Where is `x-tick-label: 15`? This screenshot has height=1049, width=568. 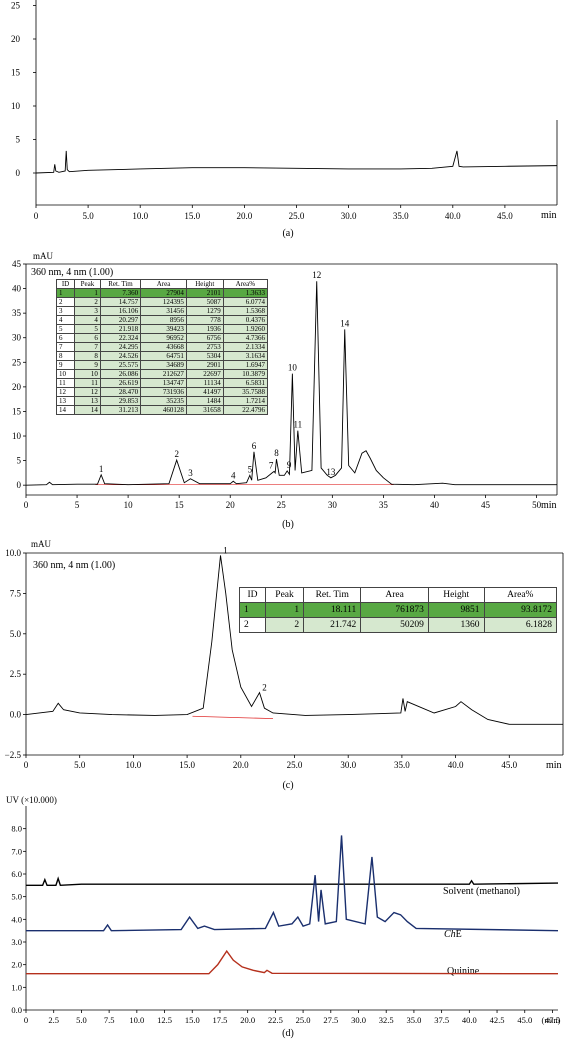 x-tick-label: 15 is located at coordinates (180, 505).